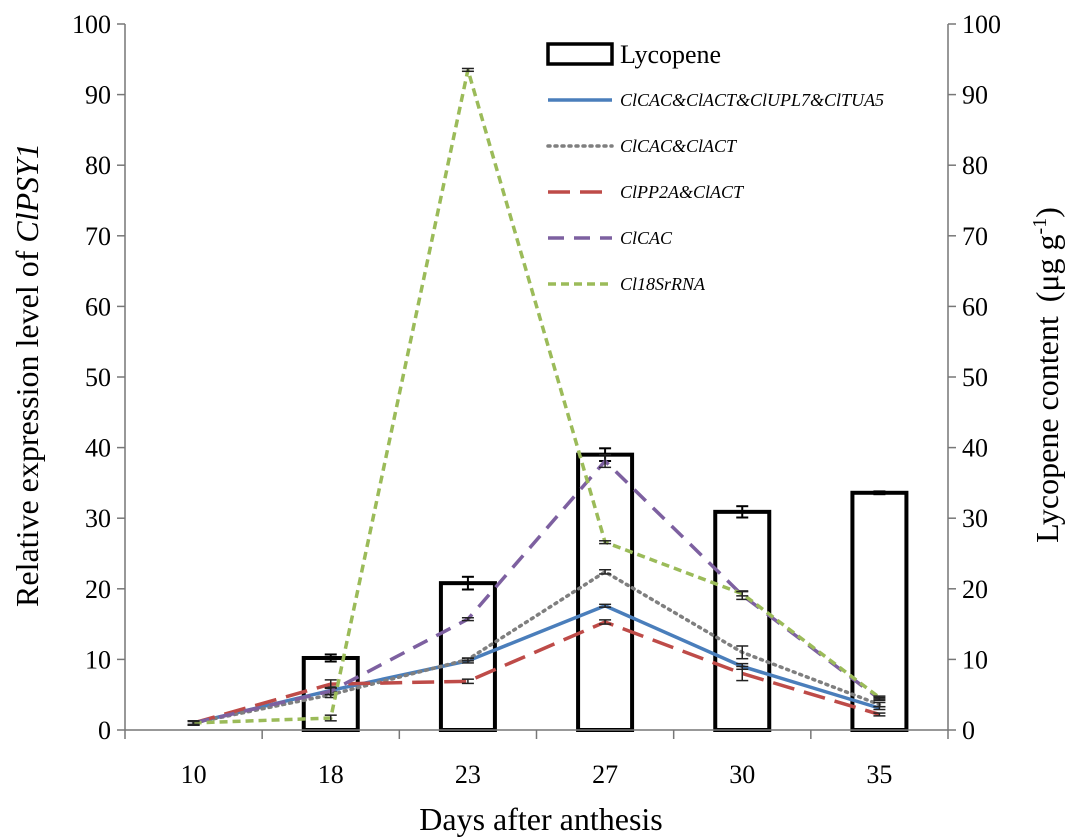  What do you see at coordinates (646, 238) in the screenshot?
I see `legend-label-series-3: ClCAC` at bounding box center [646, 238].